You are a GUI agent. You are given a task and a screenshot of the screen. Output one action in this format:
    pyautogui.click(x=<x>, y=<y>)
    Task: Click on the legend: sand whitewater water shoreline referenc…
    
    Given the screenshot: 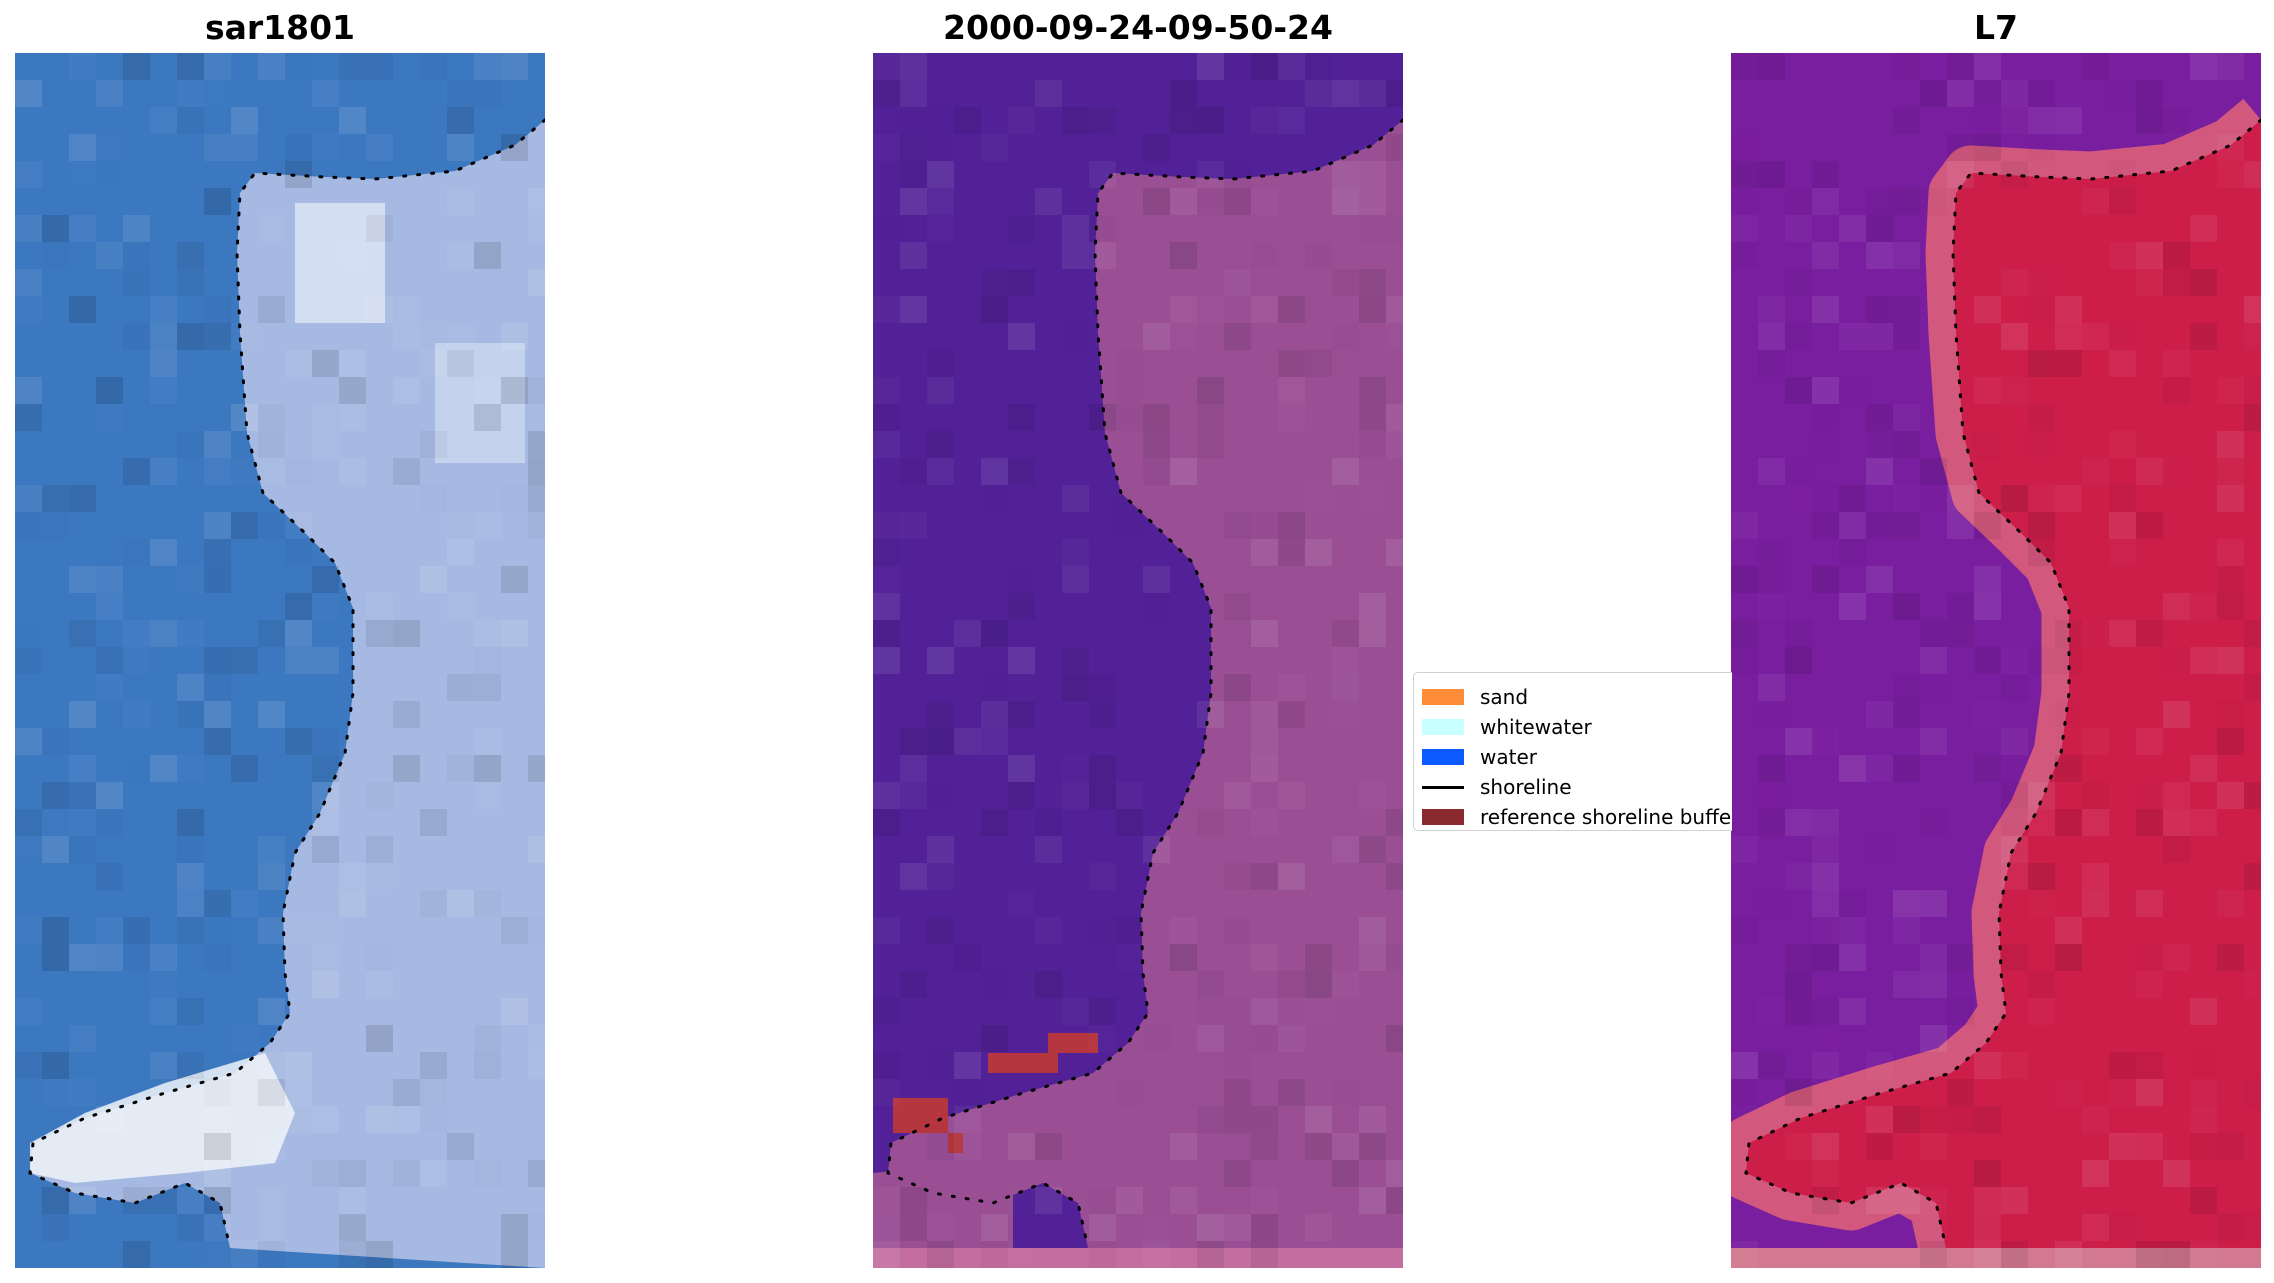 What is the action you would take?
    pyautogui.click(x=1572, y=751)
    